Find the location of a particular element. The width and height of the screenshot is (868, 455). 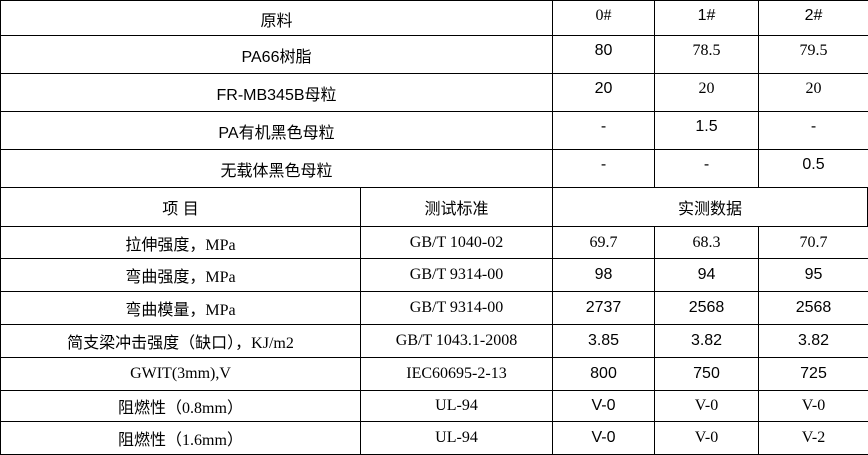

measured-value: 95 is located at coordinates (813, 275).